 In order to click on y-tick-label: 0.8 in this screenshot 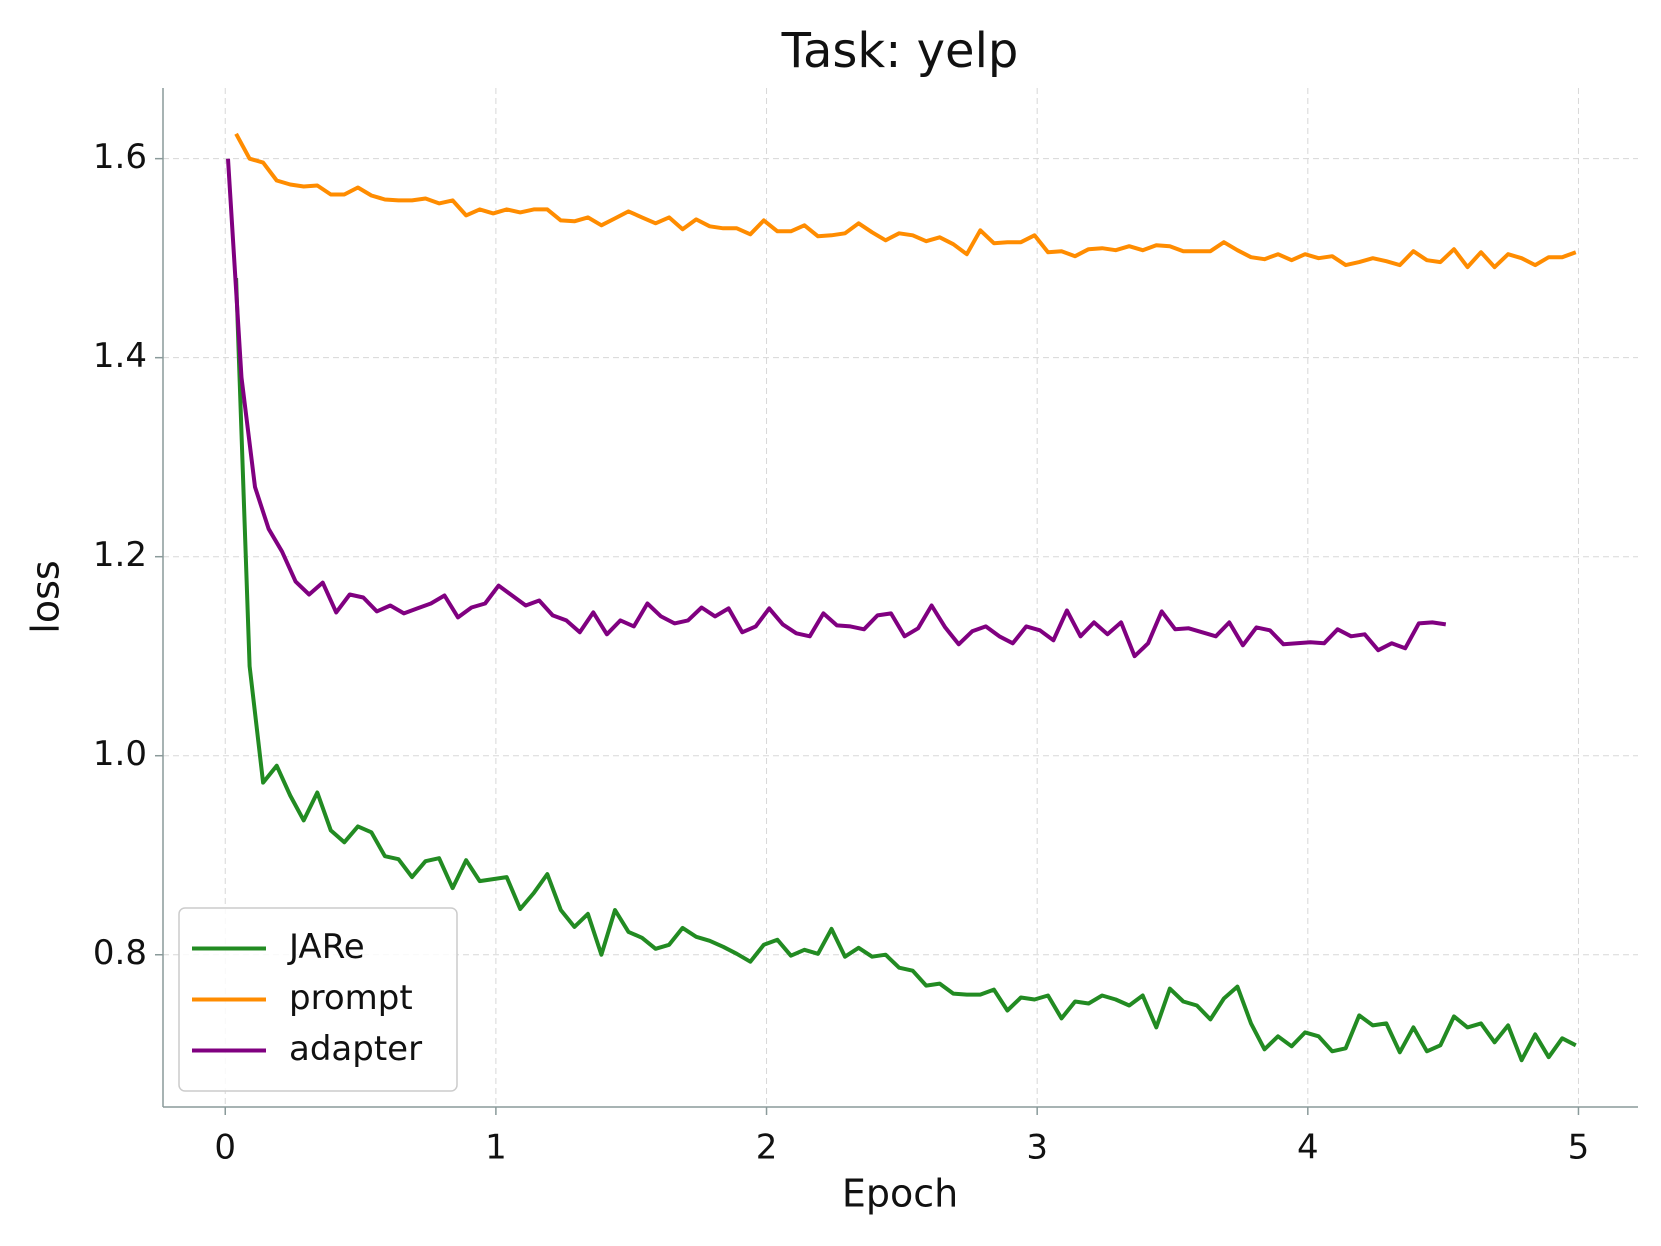, I will do `click(120, 953)`.